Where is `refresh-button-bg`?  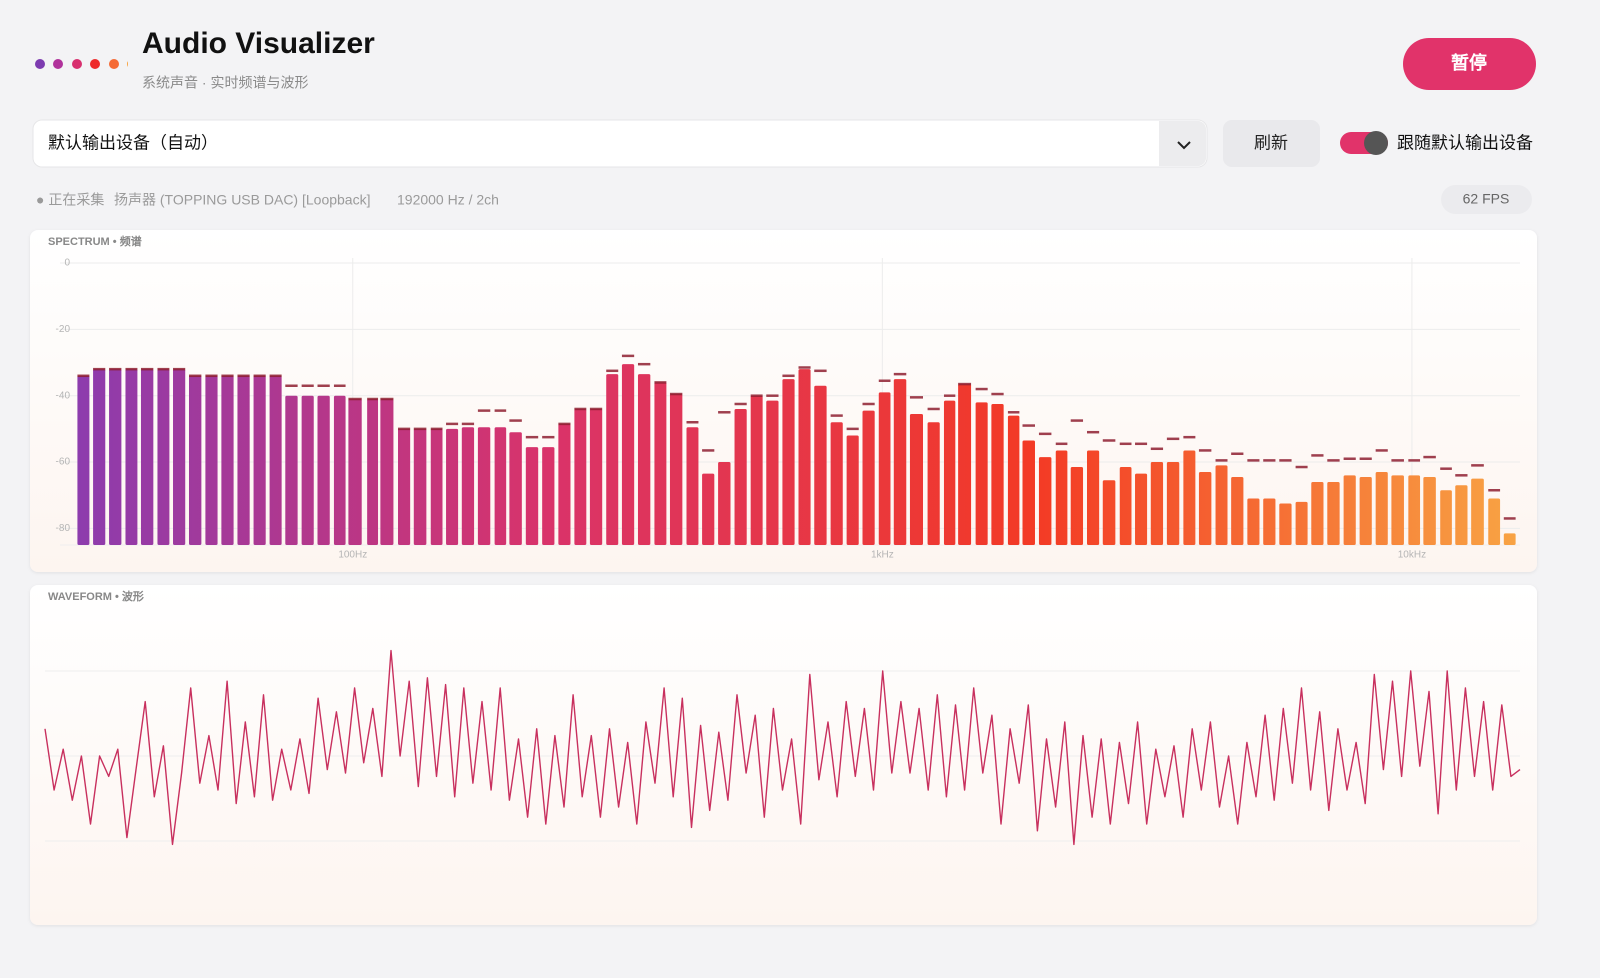
refresh-button-bg is located at coordinates (1271, 143).